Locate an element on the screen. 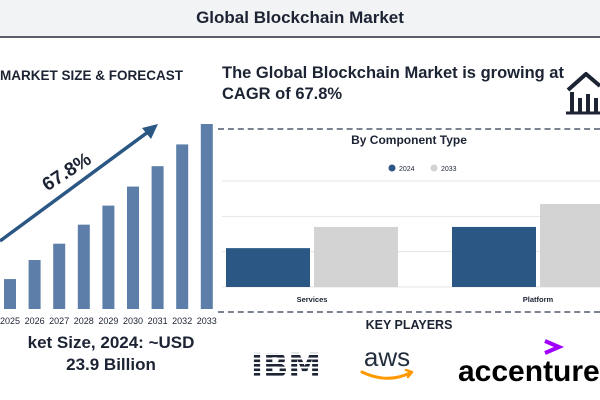  trend-arrow-icon is located at coordinates (75, 186).